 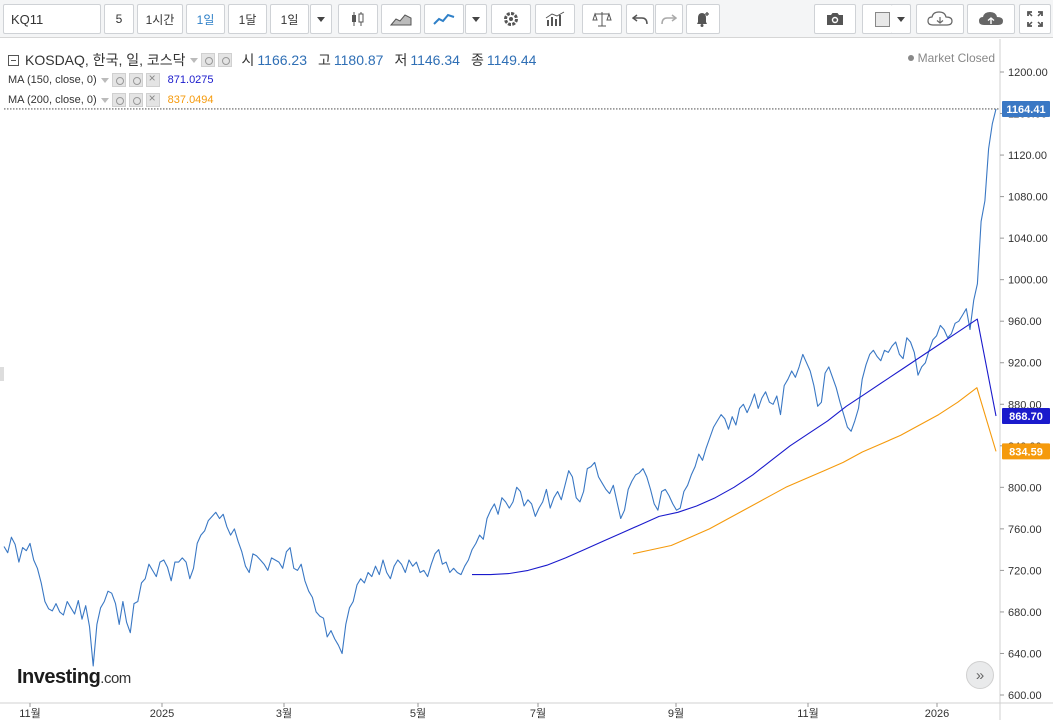 I want to click on y-tick-label: 680.00, so click(x=1025, y=613).